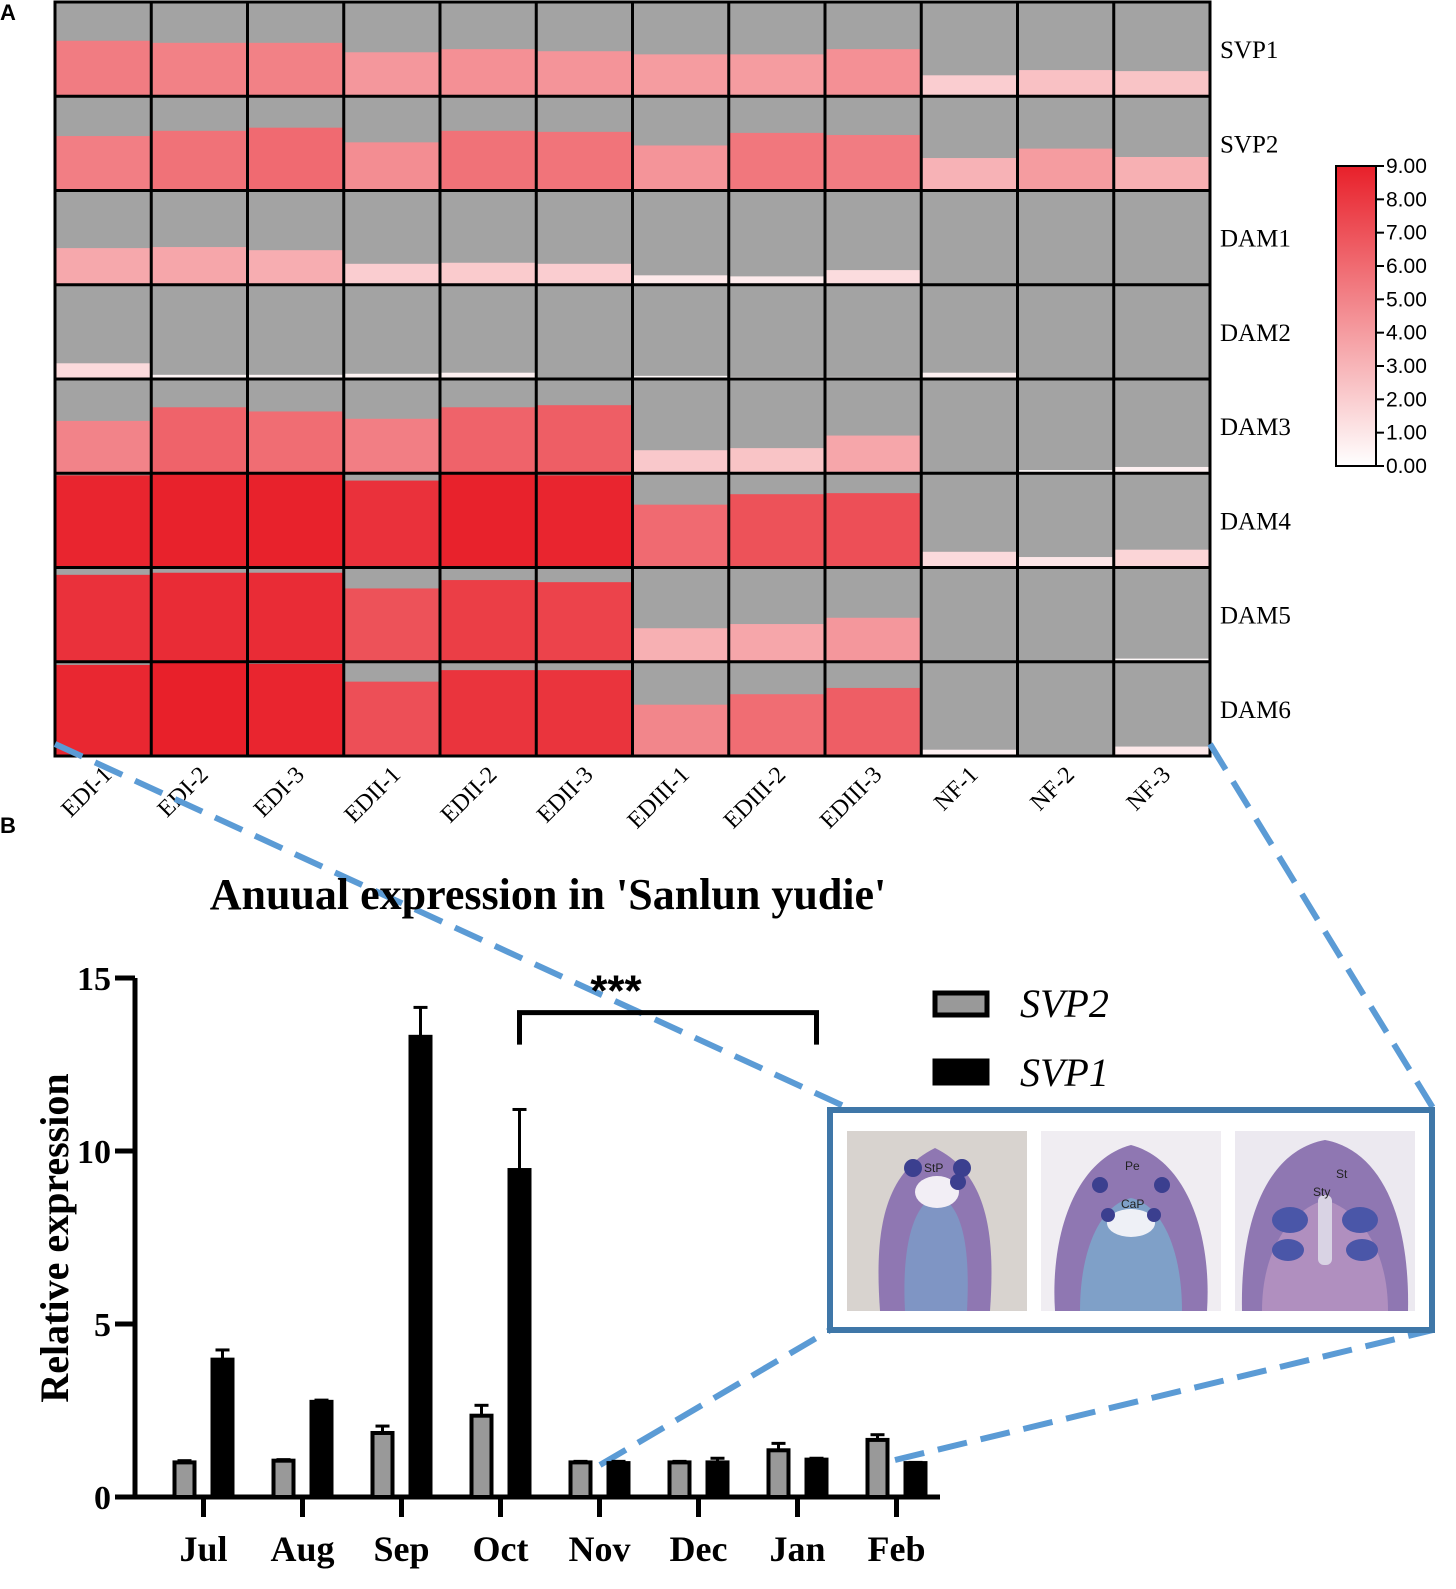 Image resolution: width=1456 pixels, height=1589 pixels. I want to click on micrograph-1-cavity, so click(937, 1192).